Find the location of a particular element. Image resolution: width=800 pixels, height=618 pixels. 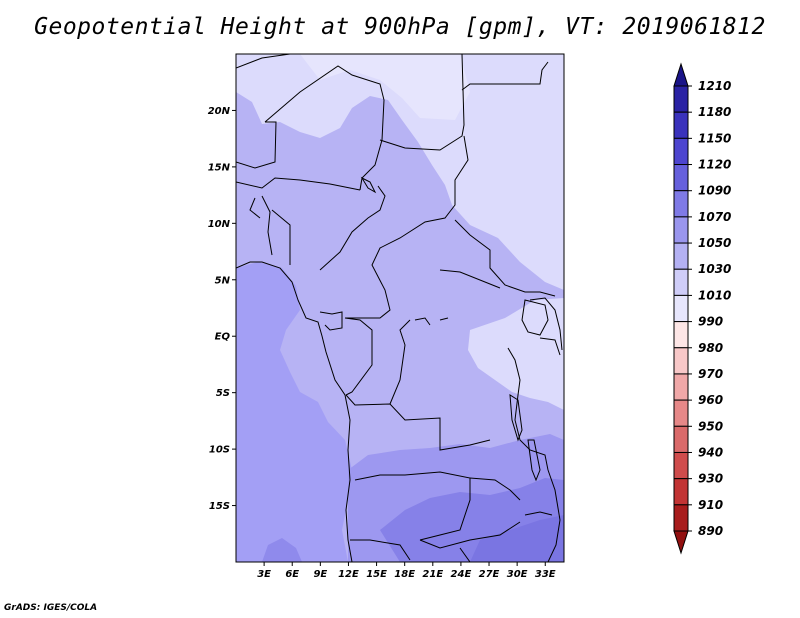

lon-tick-label: 15E is located at coordinates (376, 574).